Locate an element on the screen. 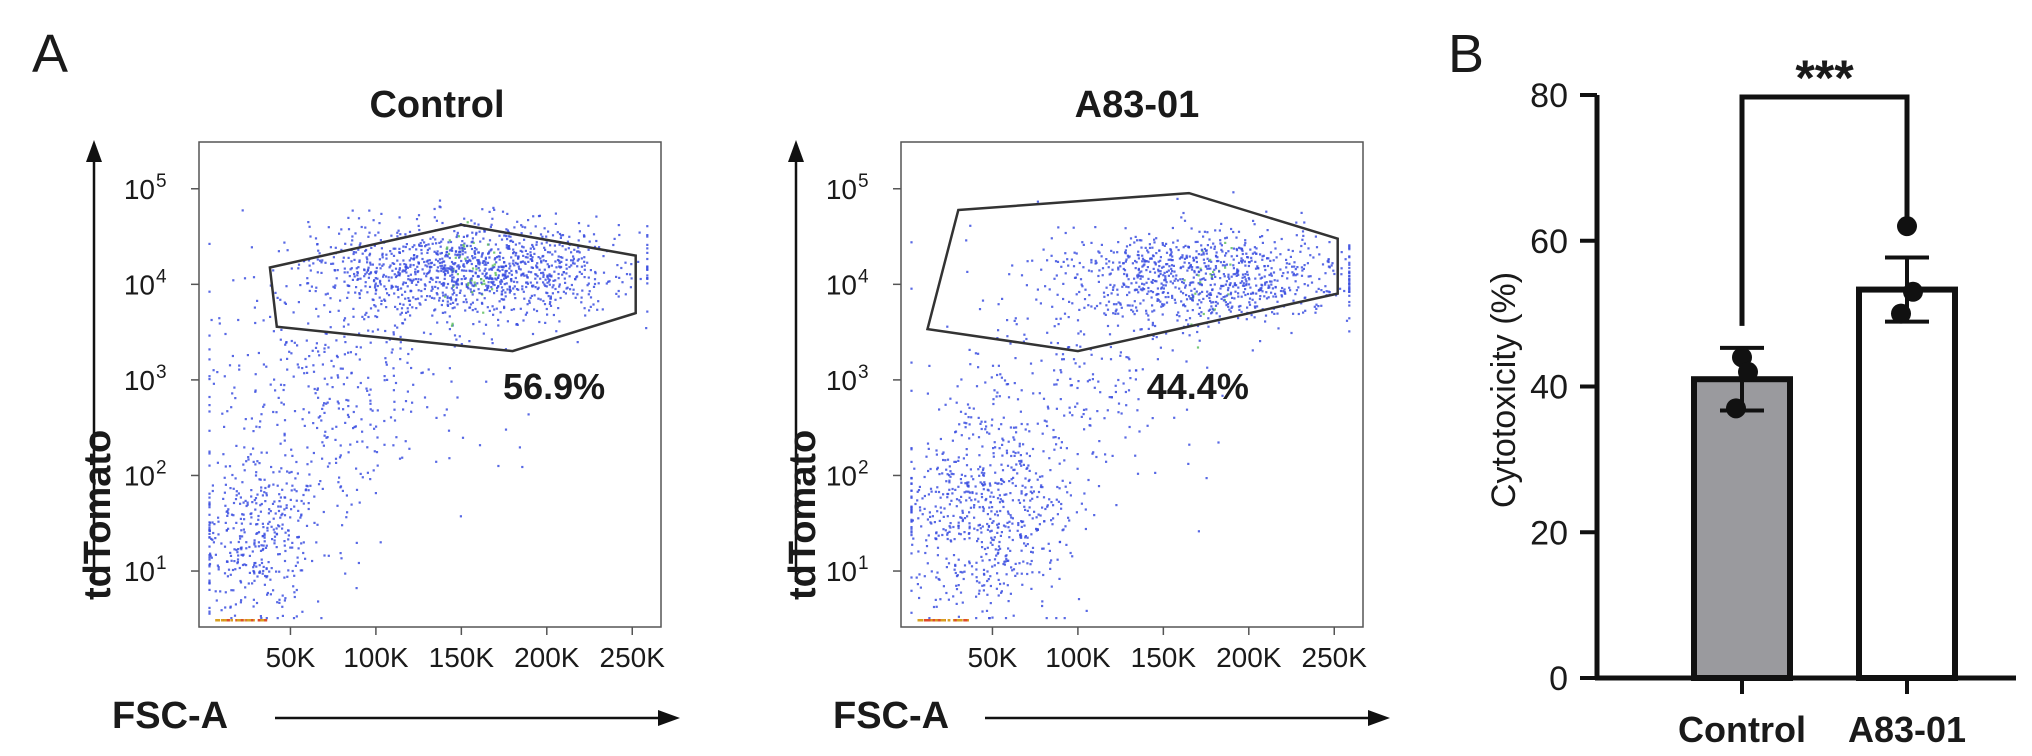  significance-stars: *** is located at coordinates (1824, 78).